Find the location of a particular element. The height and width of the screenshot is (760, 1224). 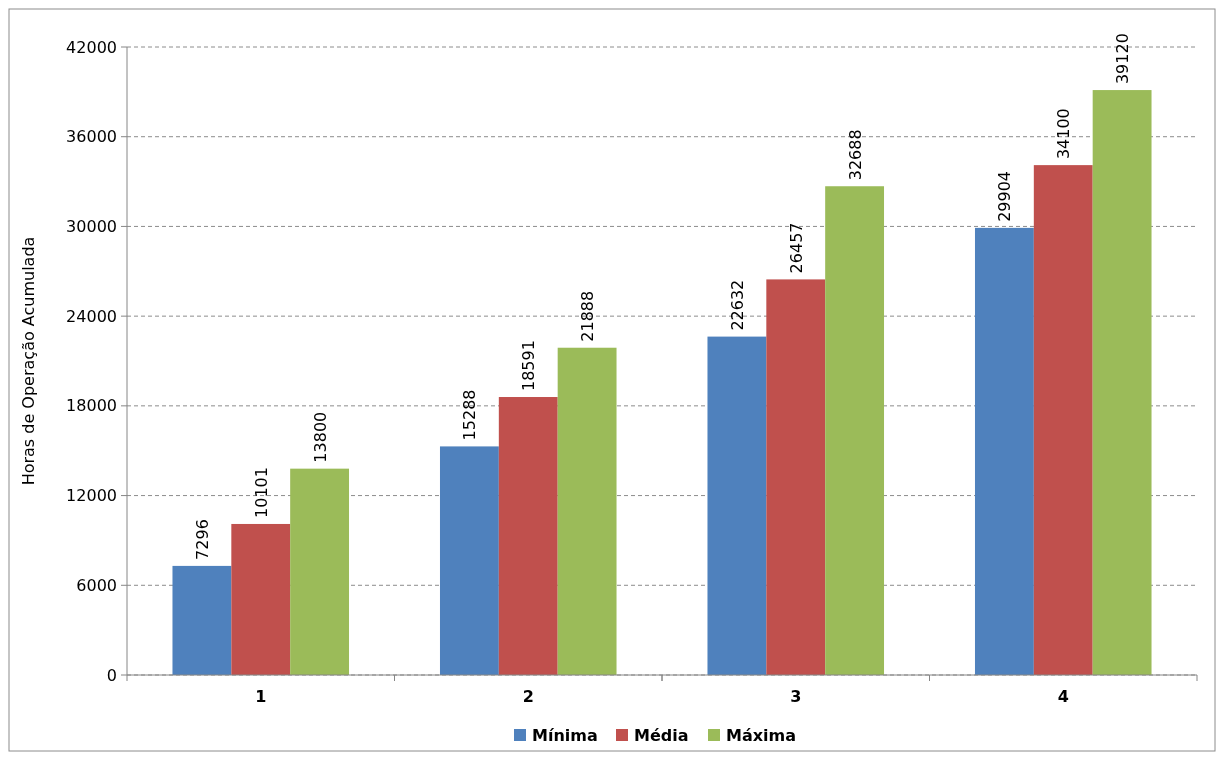

legend-label: Máxima is located at coordinates (761, 735).